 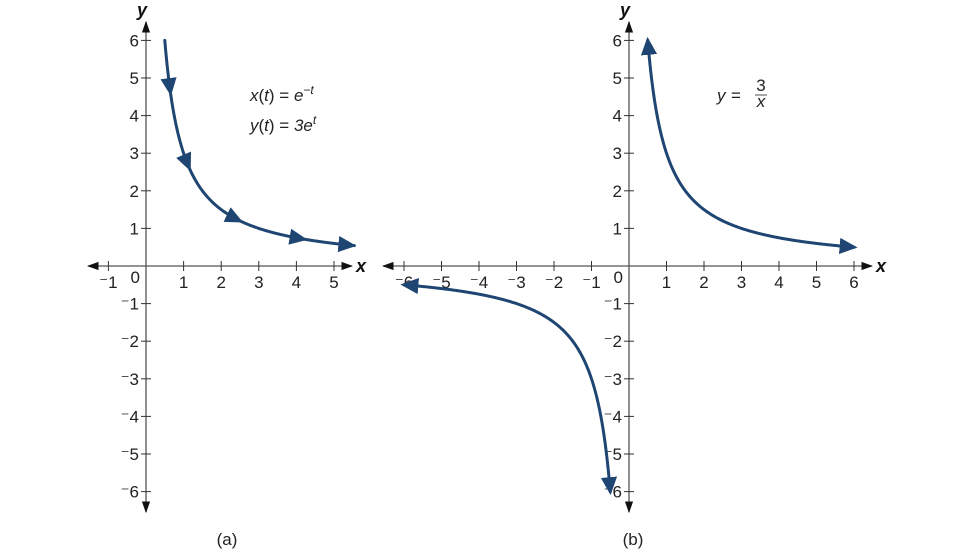 I want to click on parametric-curve-a, so click(x=258, y=145).